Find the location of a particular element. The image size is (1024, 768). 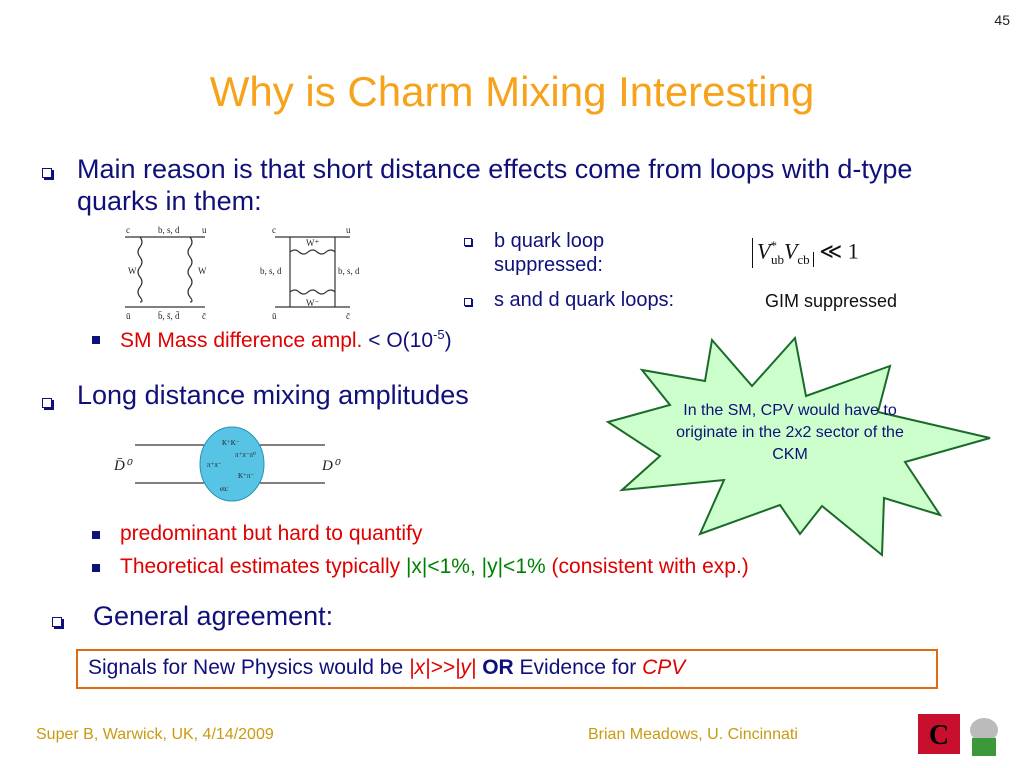

text-run: Theoretical estimates typically is located at coordinates (260, 566).